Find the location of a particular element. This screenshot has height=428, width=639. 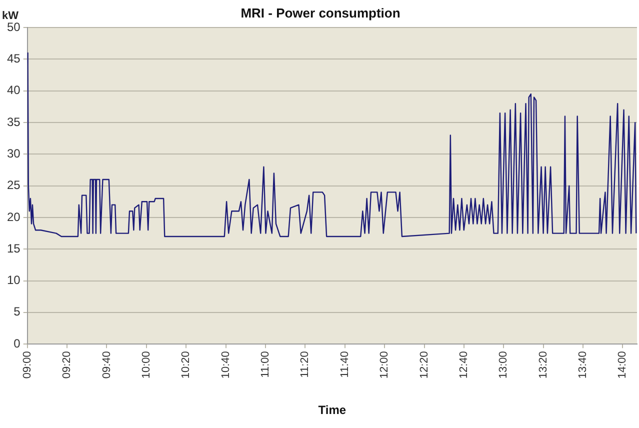

y-tick-label: 0 is located at coordinates (17, 343).